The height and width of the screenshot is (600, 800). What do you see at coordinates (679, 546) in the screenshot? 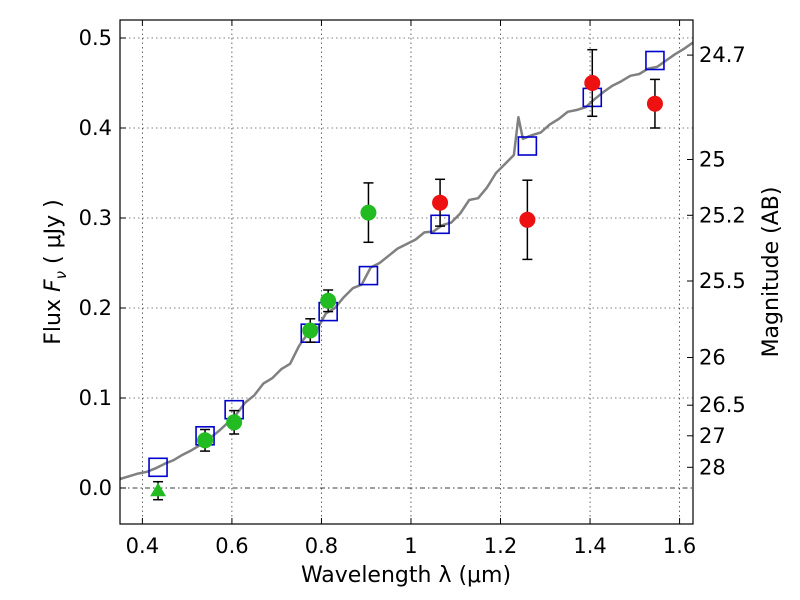
I see `x-tick-label: 1.6` at bounding box center [679, 546].